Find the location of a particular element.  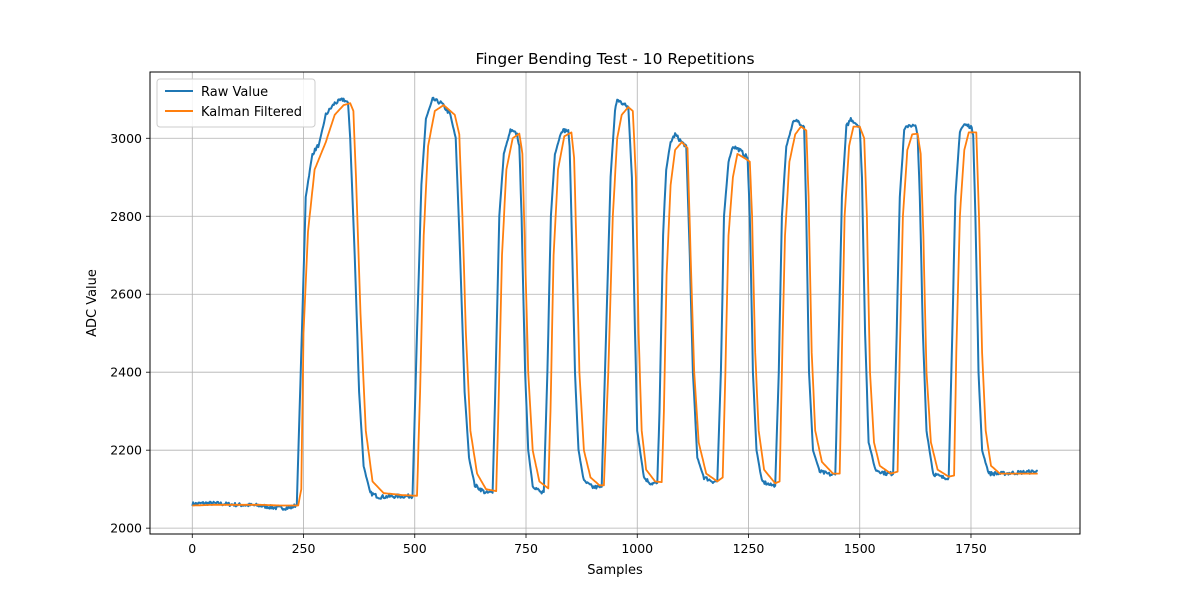

x-axis-label: Samples is located at coordinates (615, 570).